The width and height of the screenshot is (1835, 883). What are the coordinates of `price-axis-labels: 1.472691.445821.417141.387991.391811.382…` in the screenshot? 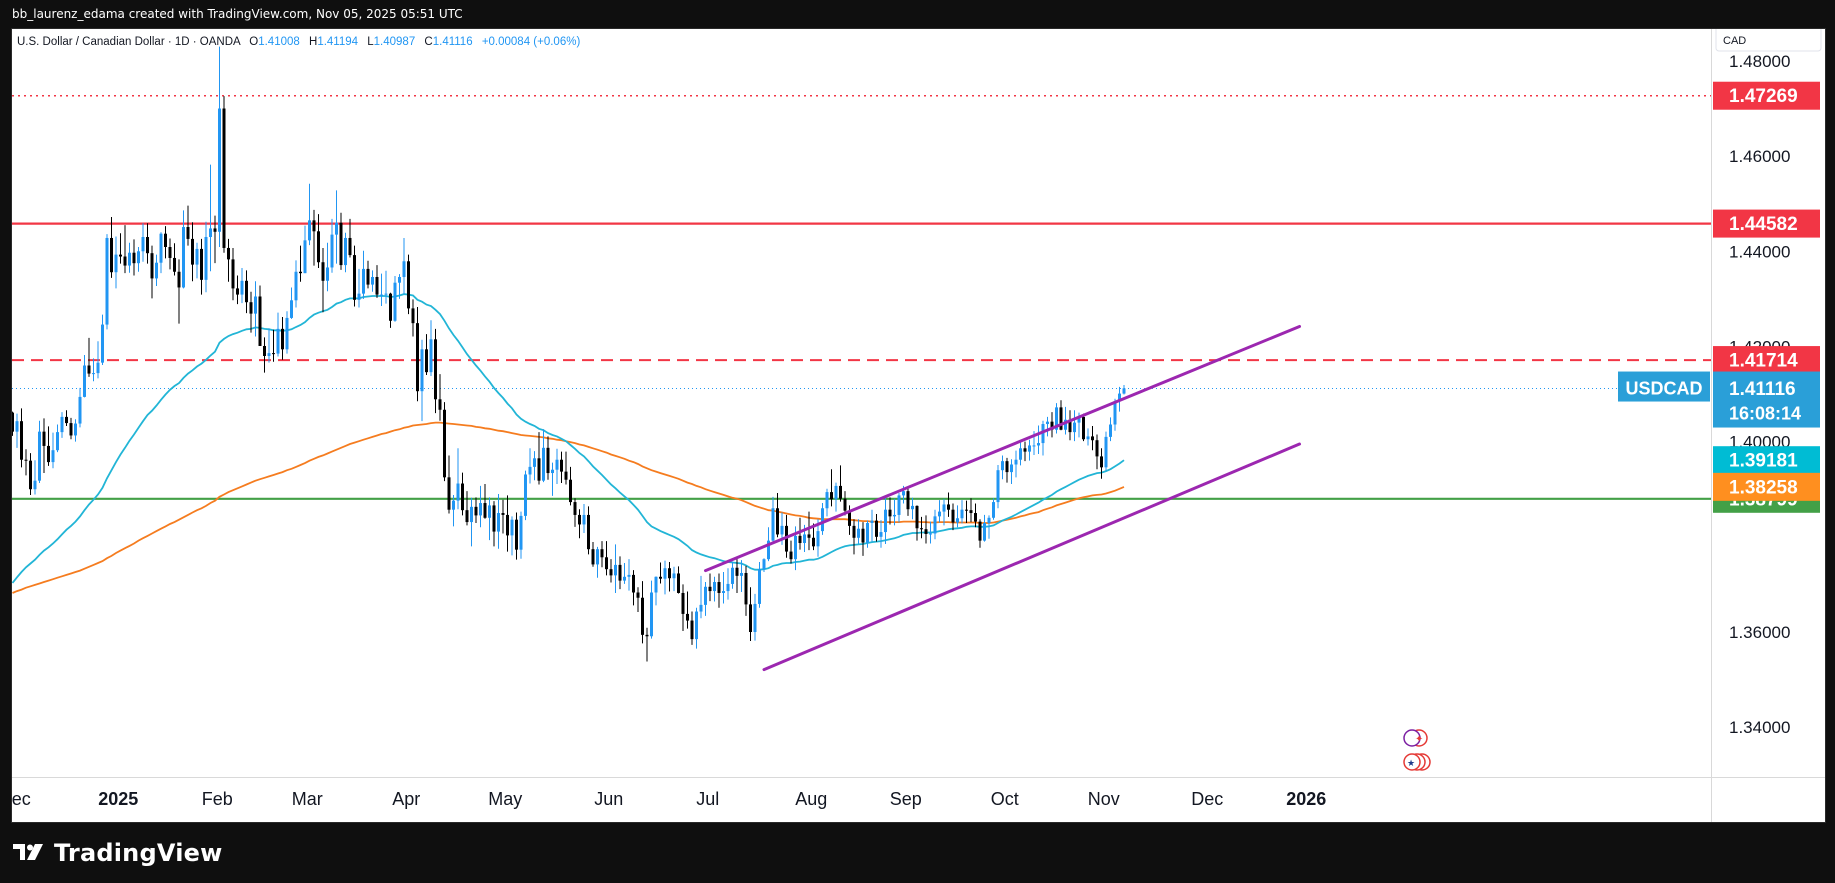 It's located at (1719, 297).